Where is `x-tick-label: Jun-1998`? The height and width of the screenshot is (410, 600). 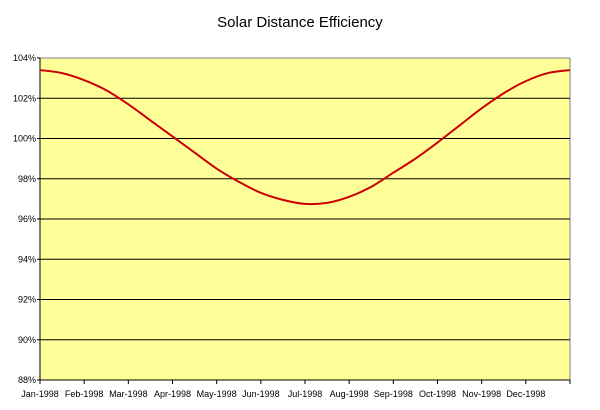 x-tick-label: Jun-1998 is located at coordinates (261, 394).